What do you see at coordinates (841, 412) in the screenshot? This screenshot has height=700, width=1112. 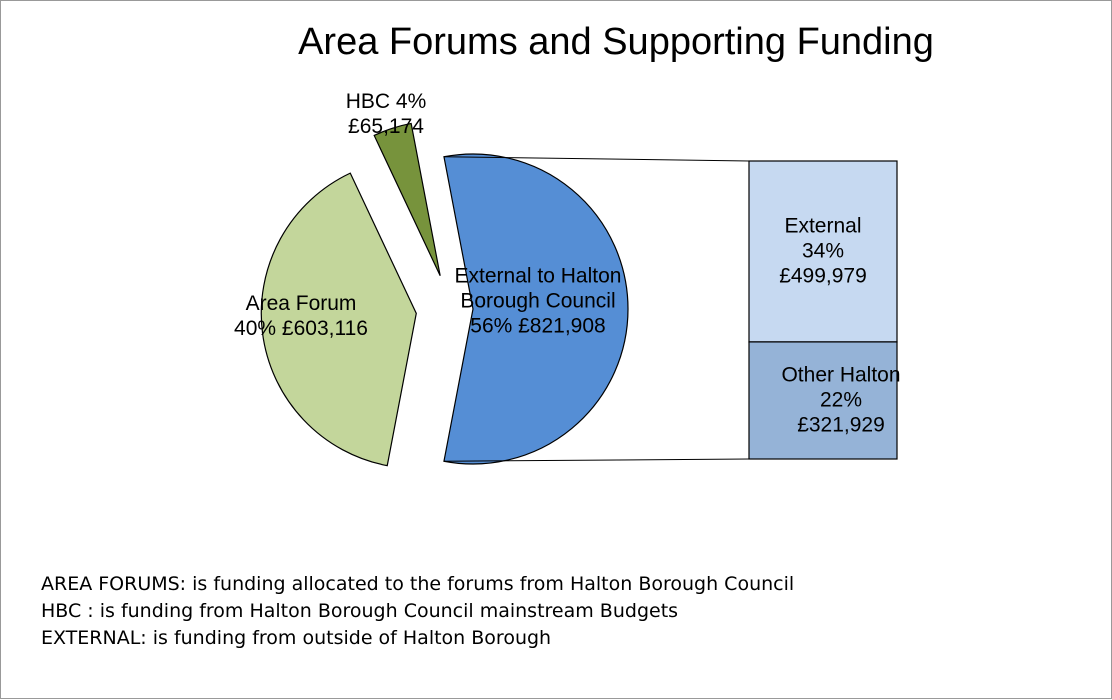 I see `segment-value: 22% £321,929` at bounding box center [841, 412].